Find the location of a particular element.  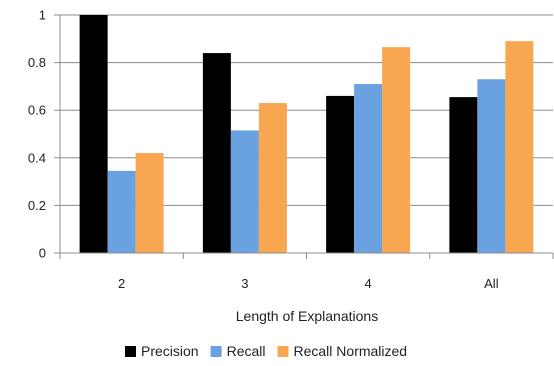

legend-label: Recall Normalized is located at coordinates (351, 351).